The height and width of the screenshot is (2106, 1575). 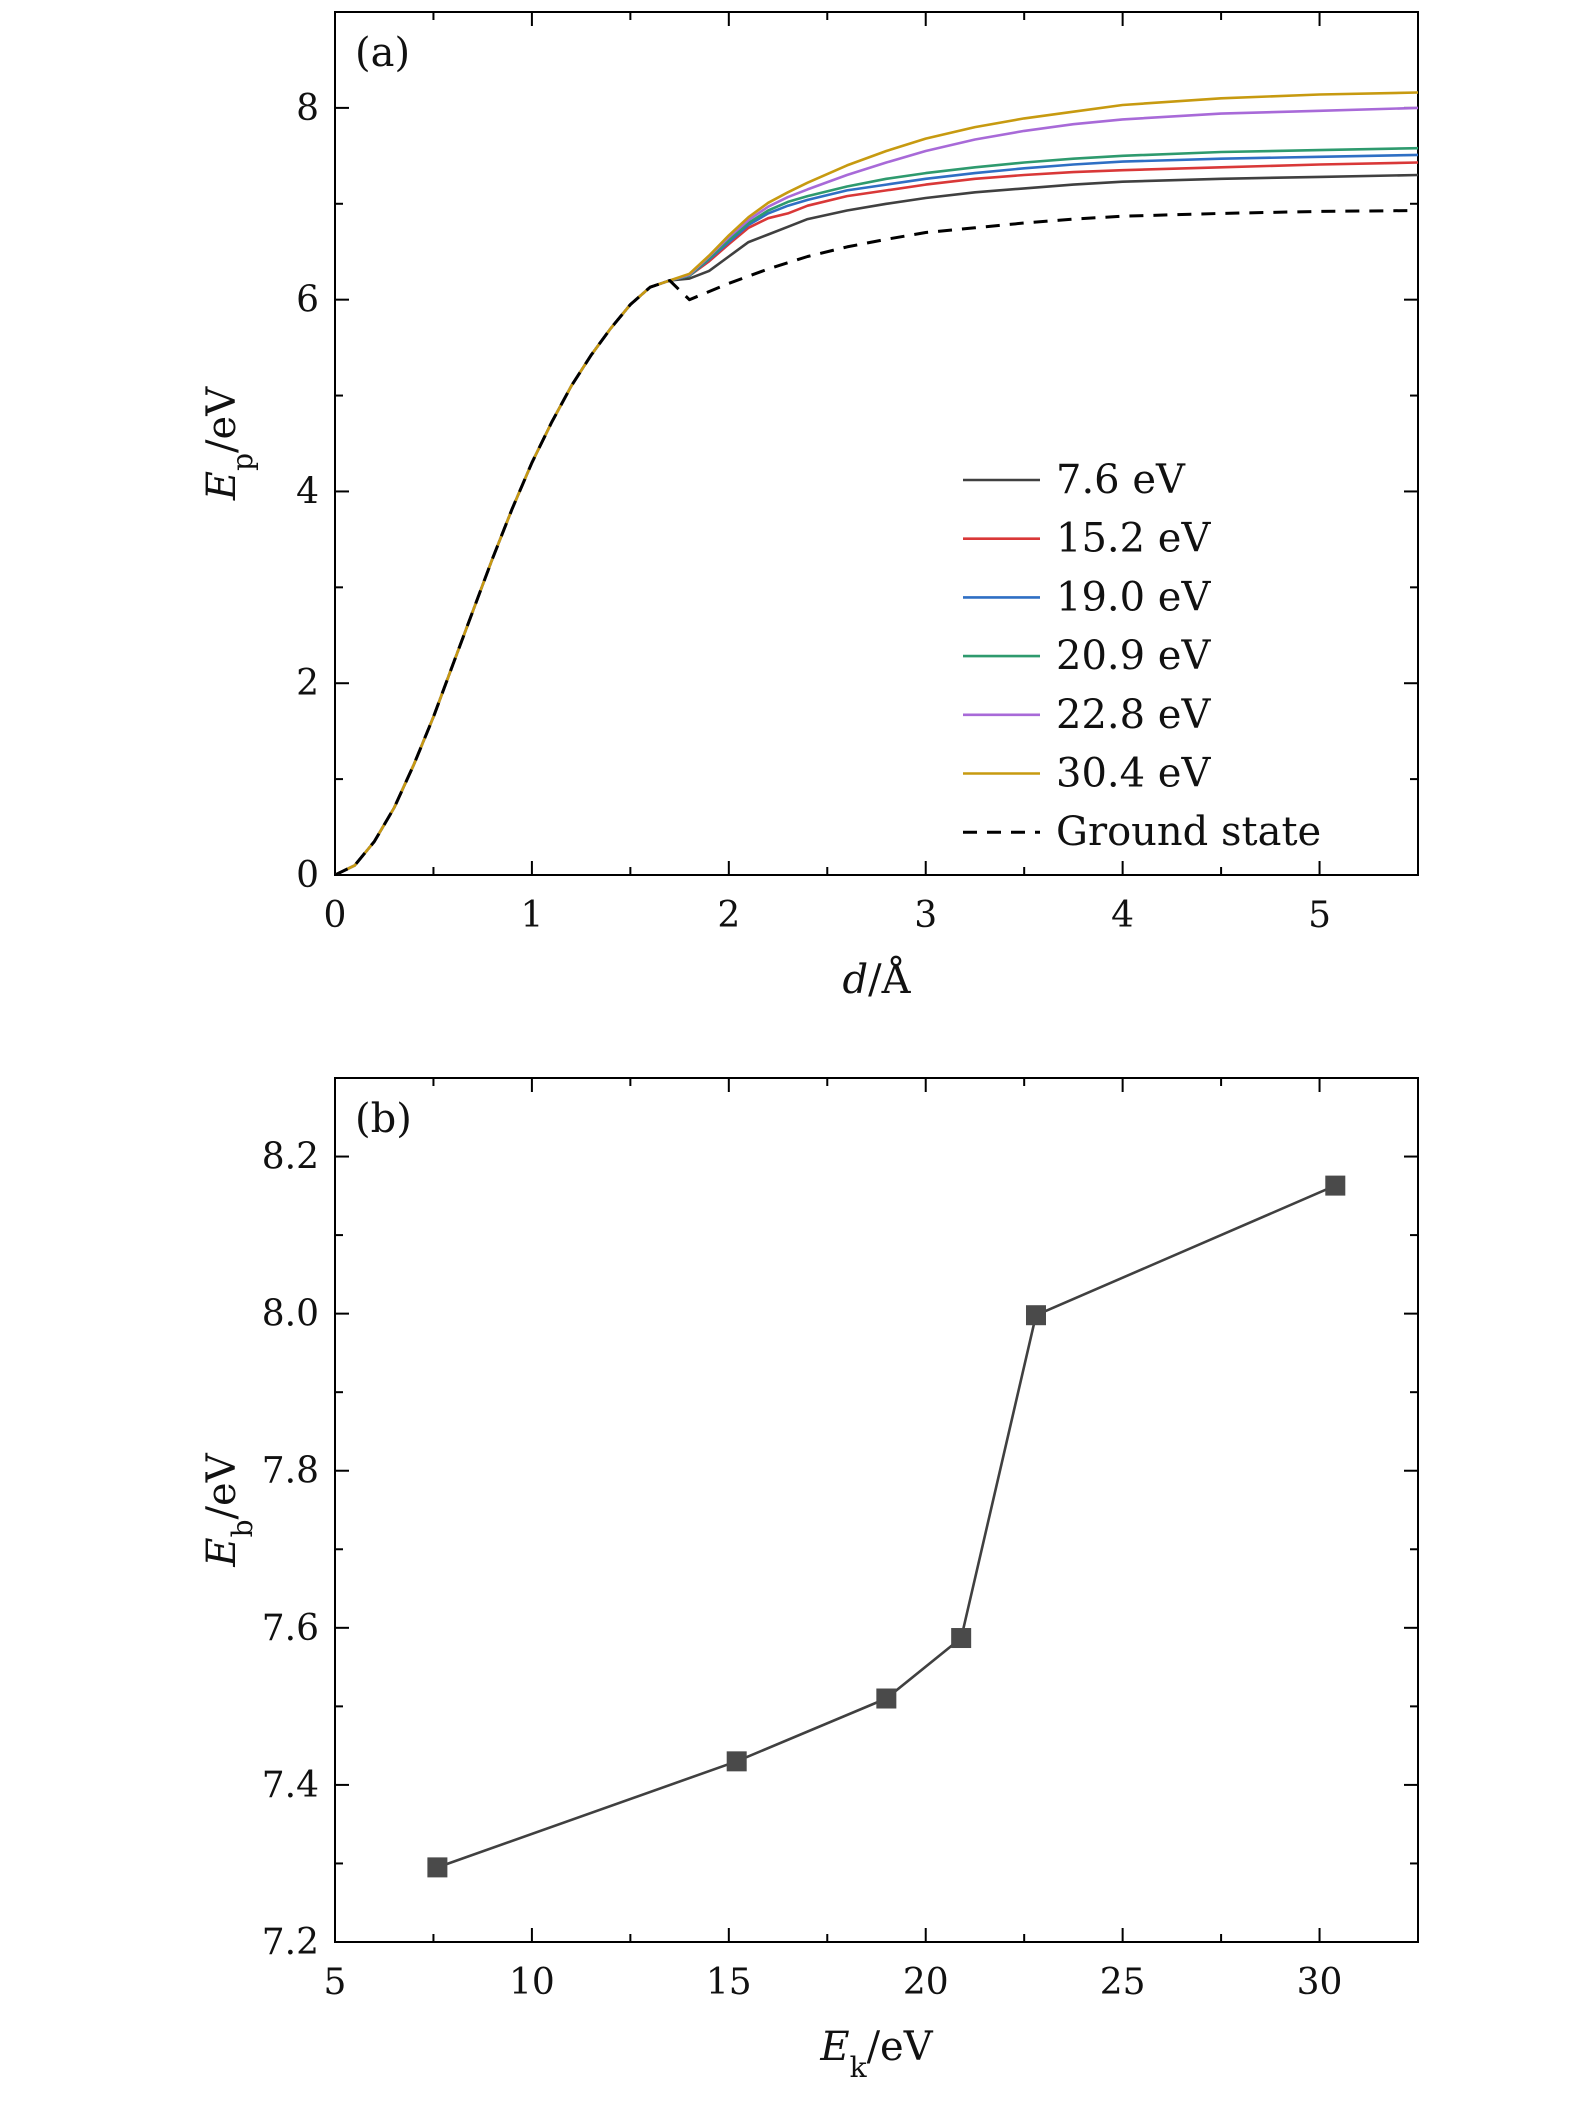 What do you see at coordinates (926, 1982) in the screenshot?
I see `x-tick-label: 20` at bounding box center [926, 1982].